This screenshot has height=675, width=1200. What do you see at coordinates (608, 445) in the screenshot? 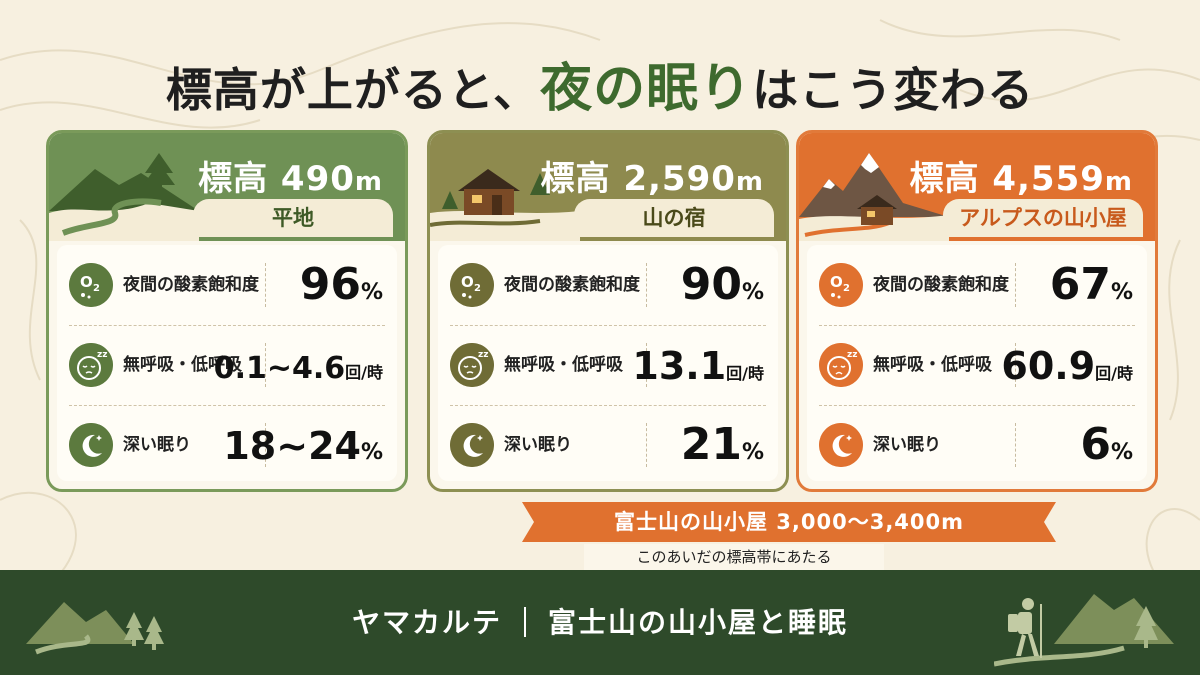
I see `metric-row-deep-sleep: 深い眠り 21%` at bounding box center [608, 445].